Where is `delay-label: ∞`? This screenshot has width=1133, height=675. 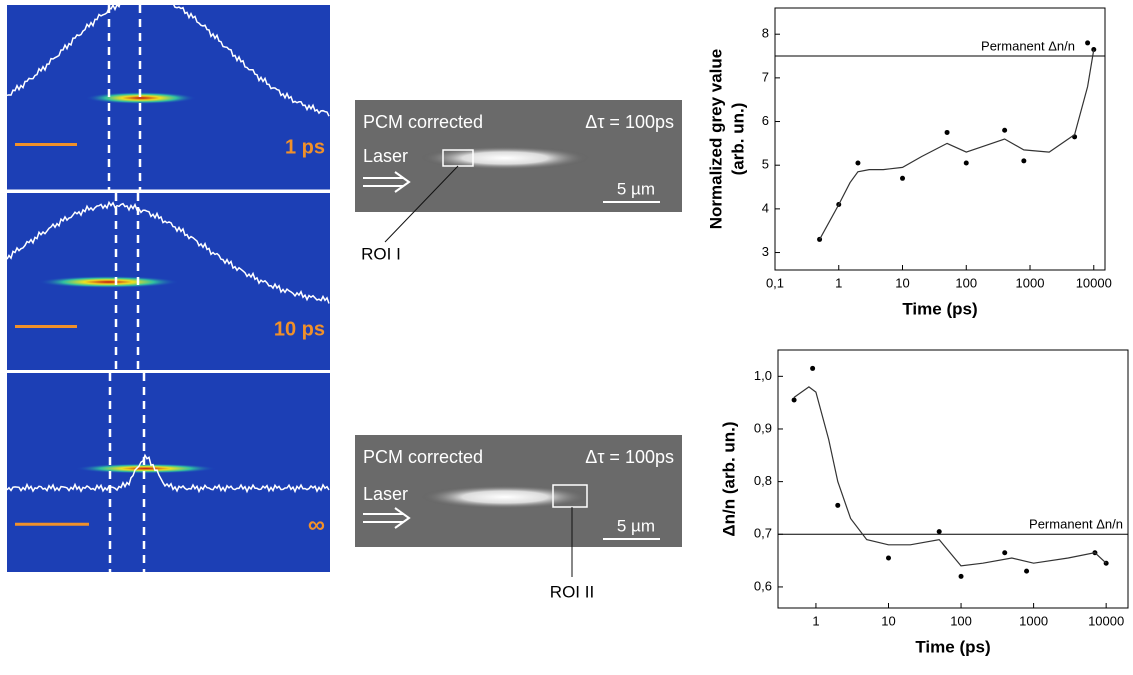 delay-label: ∞ is located at coordinates (316, 525).